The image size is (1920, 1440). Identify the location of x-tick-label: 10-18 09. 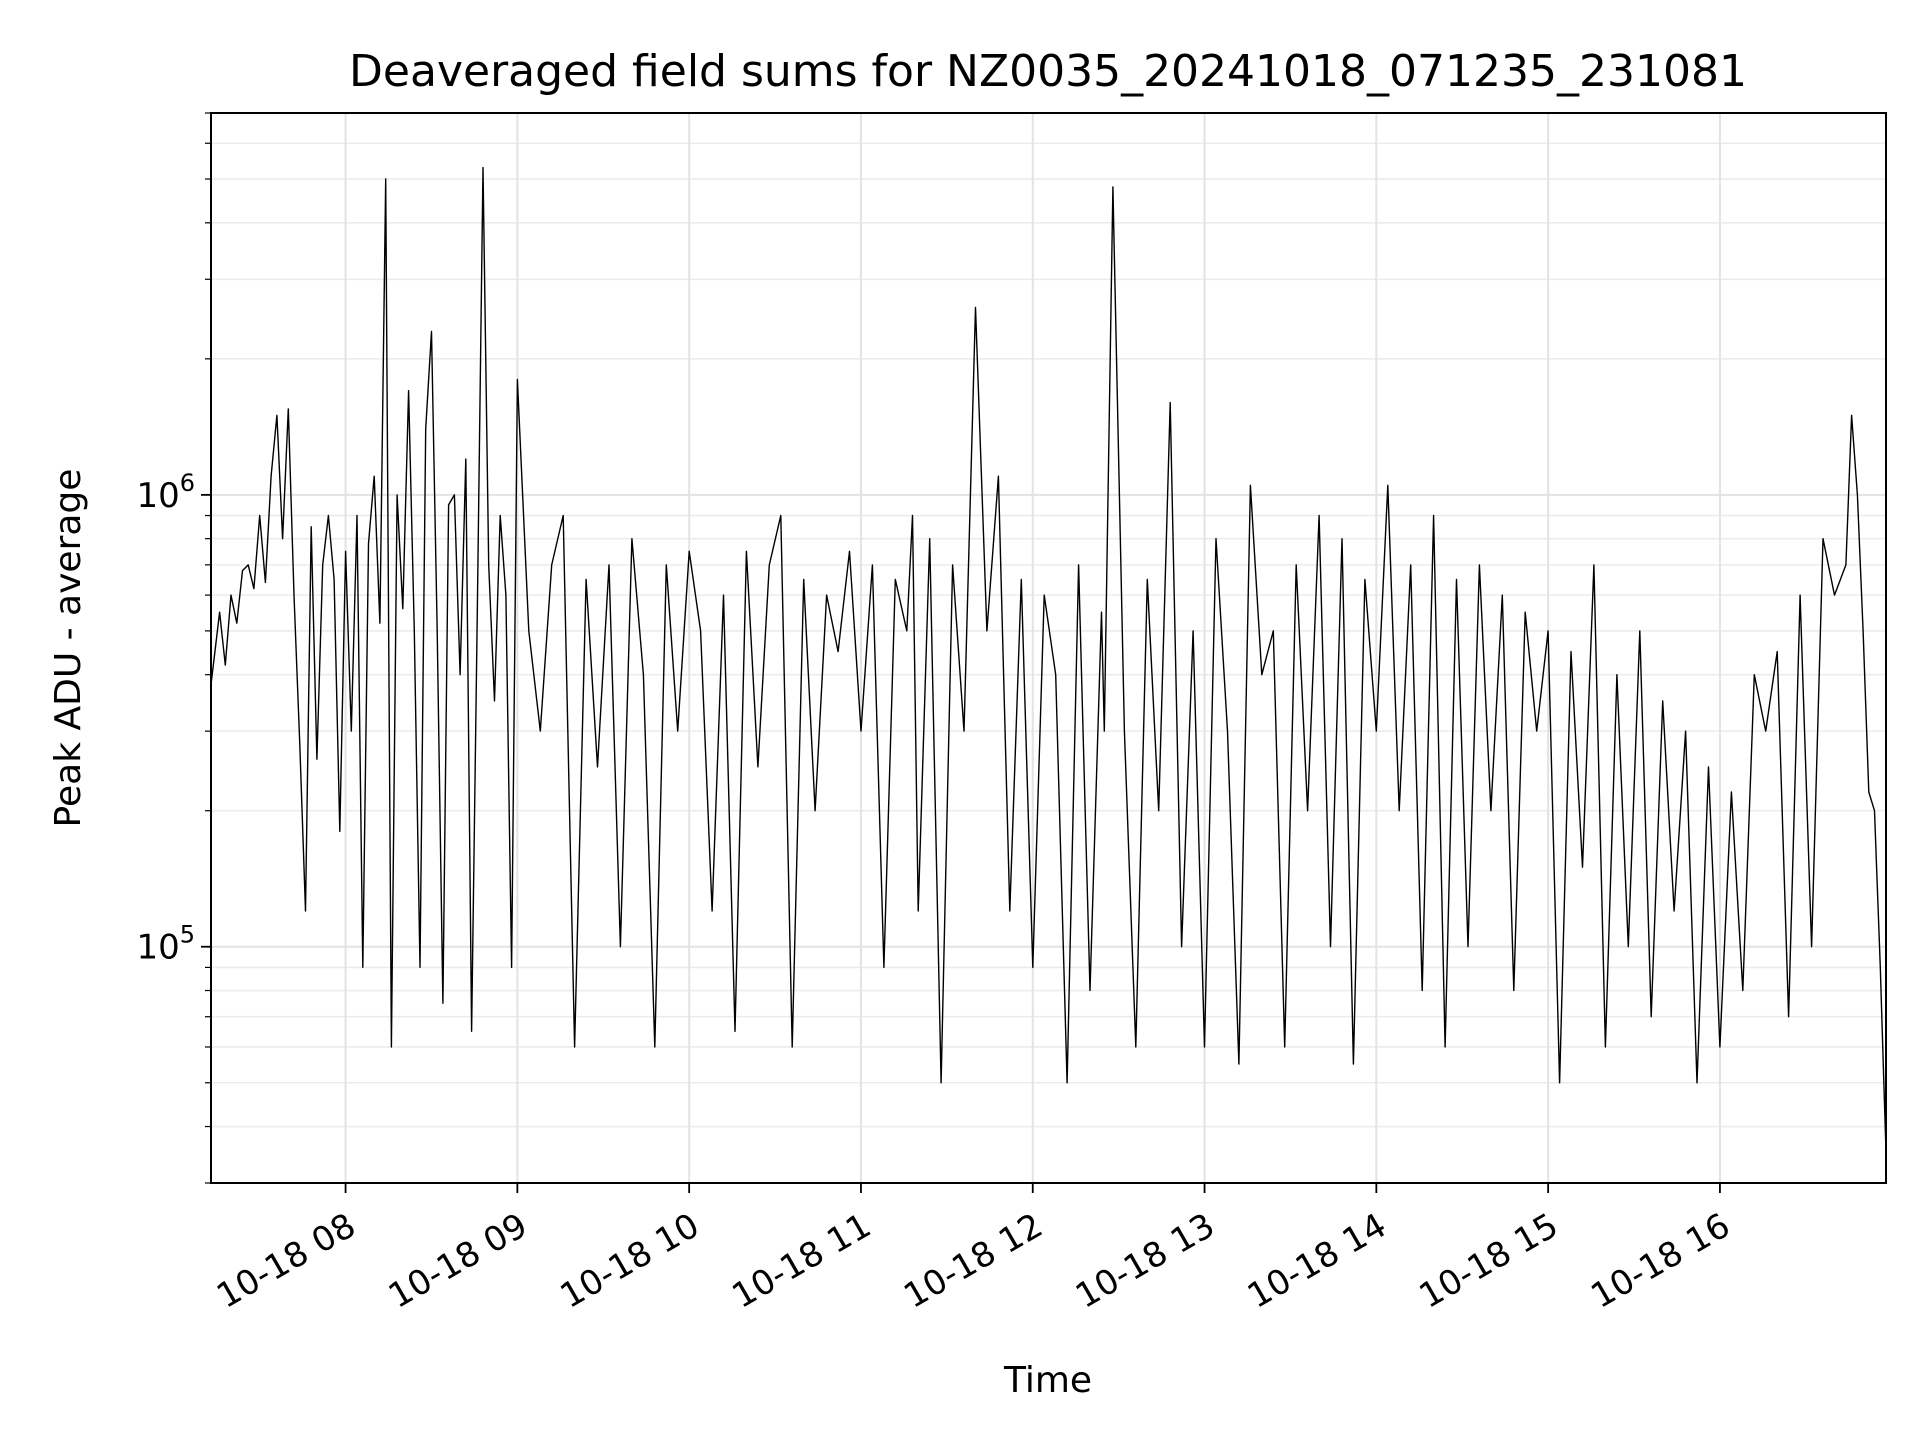
(458, 1261).